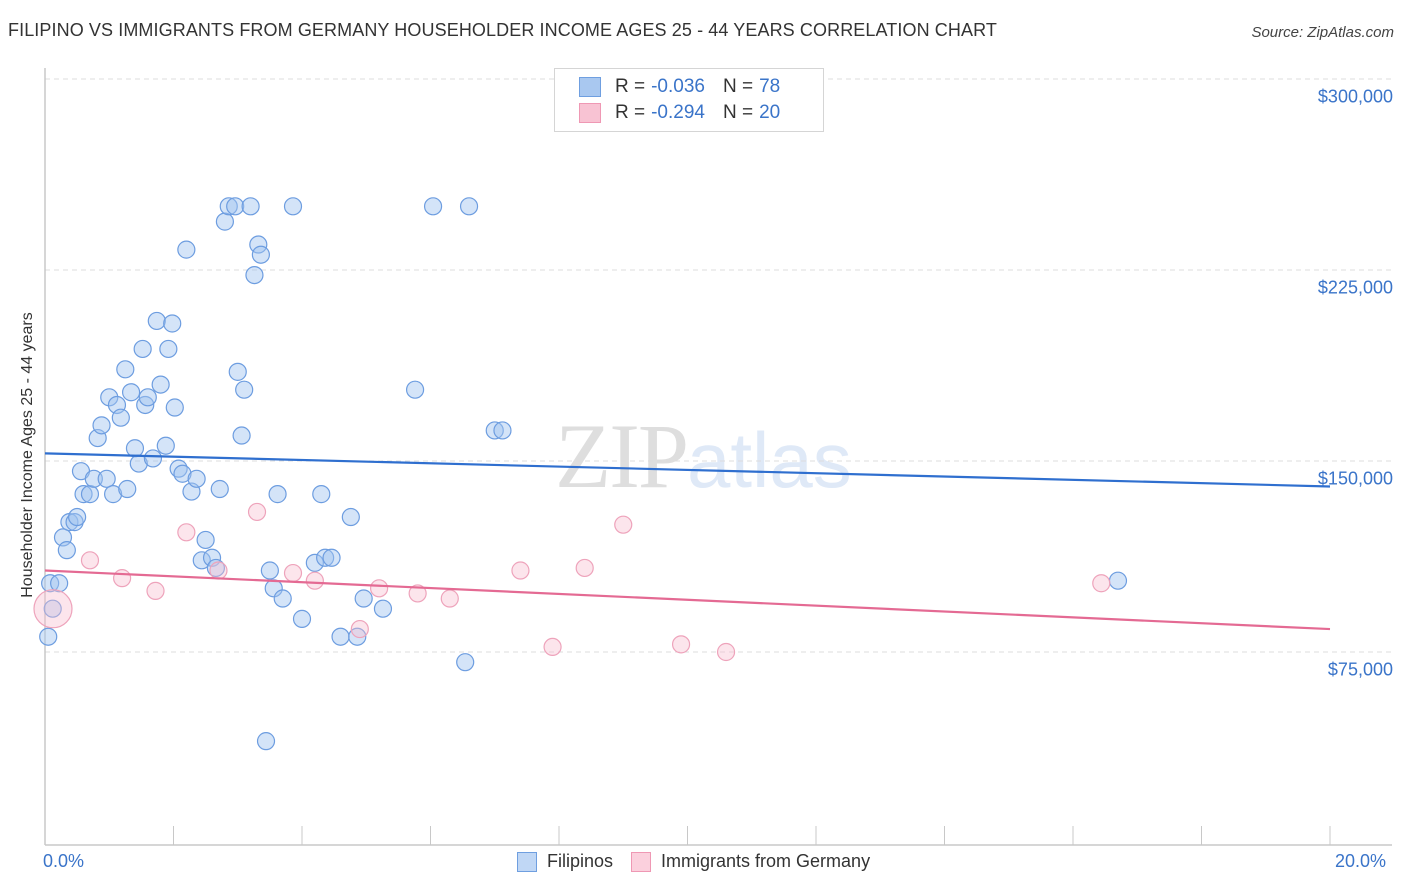 This screenshot has width=1406, height=892. Describe the element at coordinates (770, 112) in the screenshot. I see `n-value: 20` at that location.